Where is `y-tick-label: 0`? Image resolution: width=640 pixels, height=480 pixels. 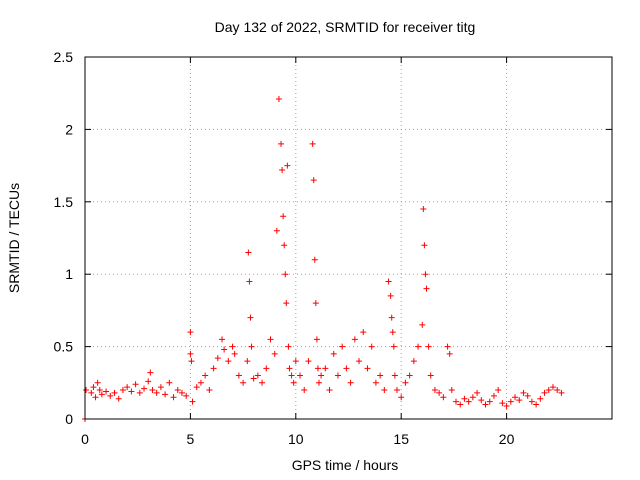 y-tick-label: 0 is located at coordinates (69, 419).